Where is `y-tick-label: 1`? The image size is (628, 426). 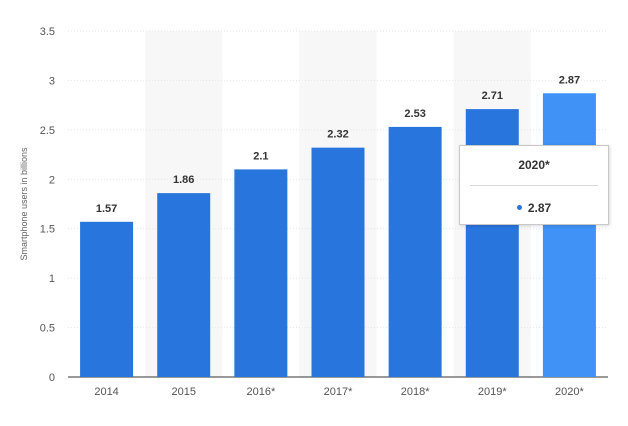 y-tick-label: 1 is located at coordinates (52, 279).